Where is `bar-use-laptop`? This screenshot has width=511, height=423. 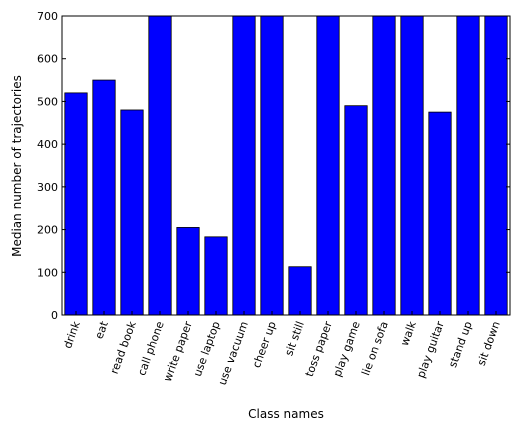
bar-use-laptop is located at coordinates (216, 276).